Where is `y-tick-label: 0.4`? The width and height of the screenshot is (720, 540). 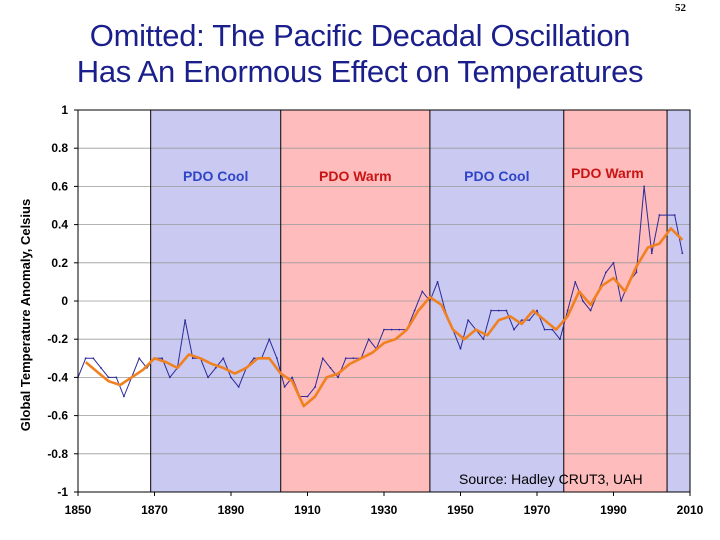
y-tick-label: 0.4 is located at coordinates (59, 225).